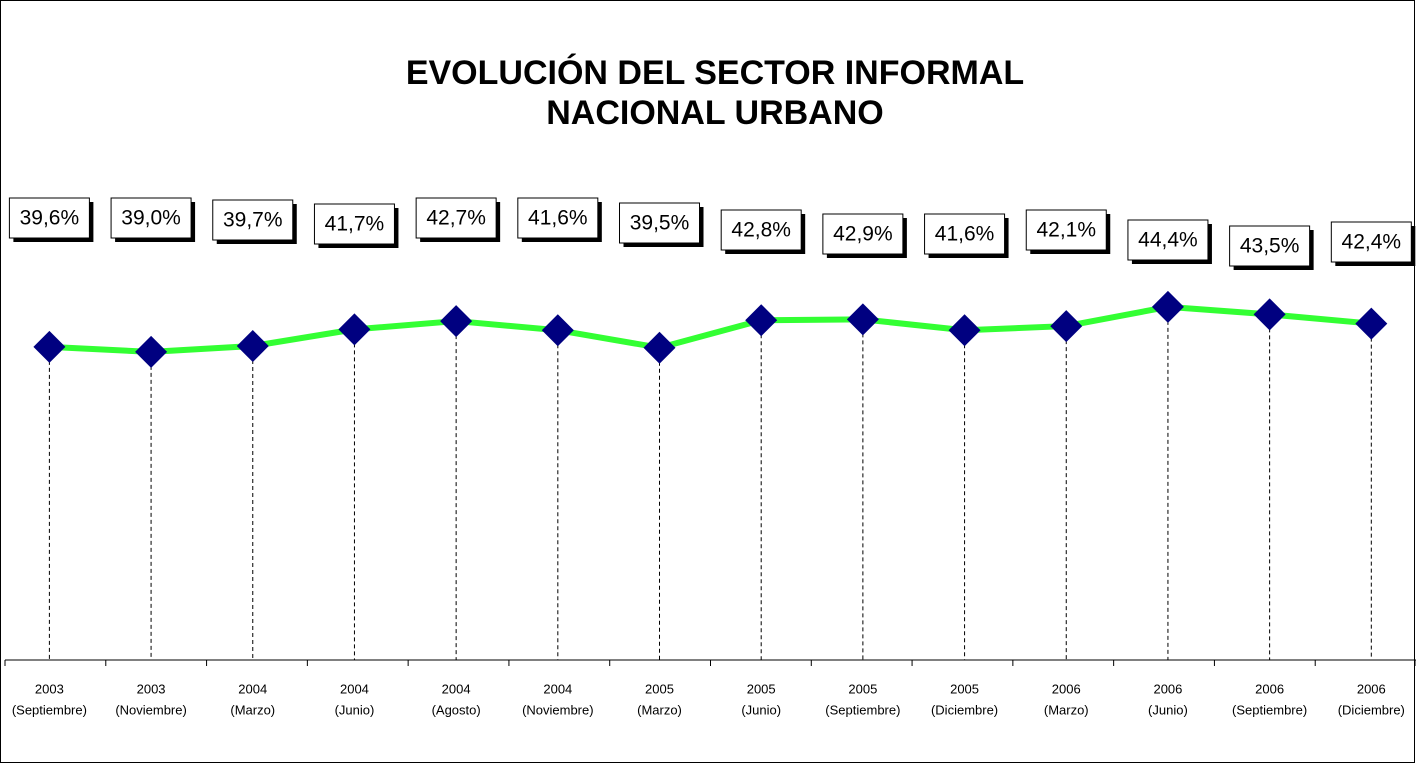  I want to click on data-label: 39,5%, so click(660, 223).